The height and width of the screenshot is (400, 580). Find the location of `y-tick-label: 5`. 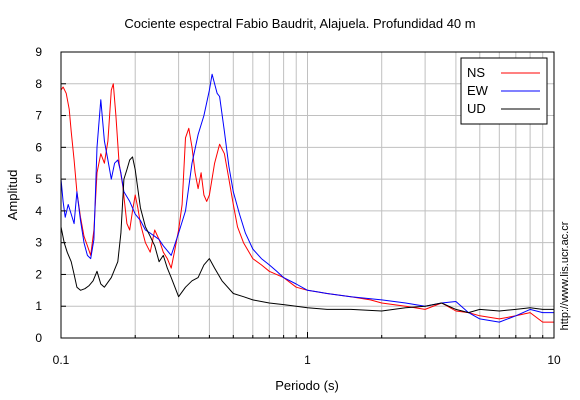

y-tick-label: 5 is located at coordinates (38, 179).